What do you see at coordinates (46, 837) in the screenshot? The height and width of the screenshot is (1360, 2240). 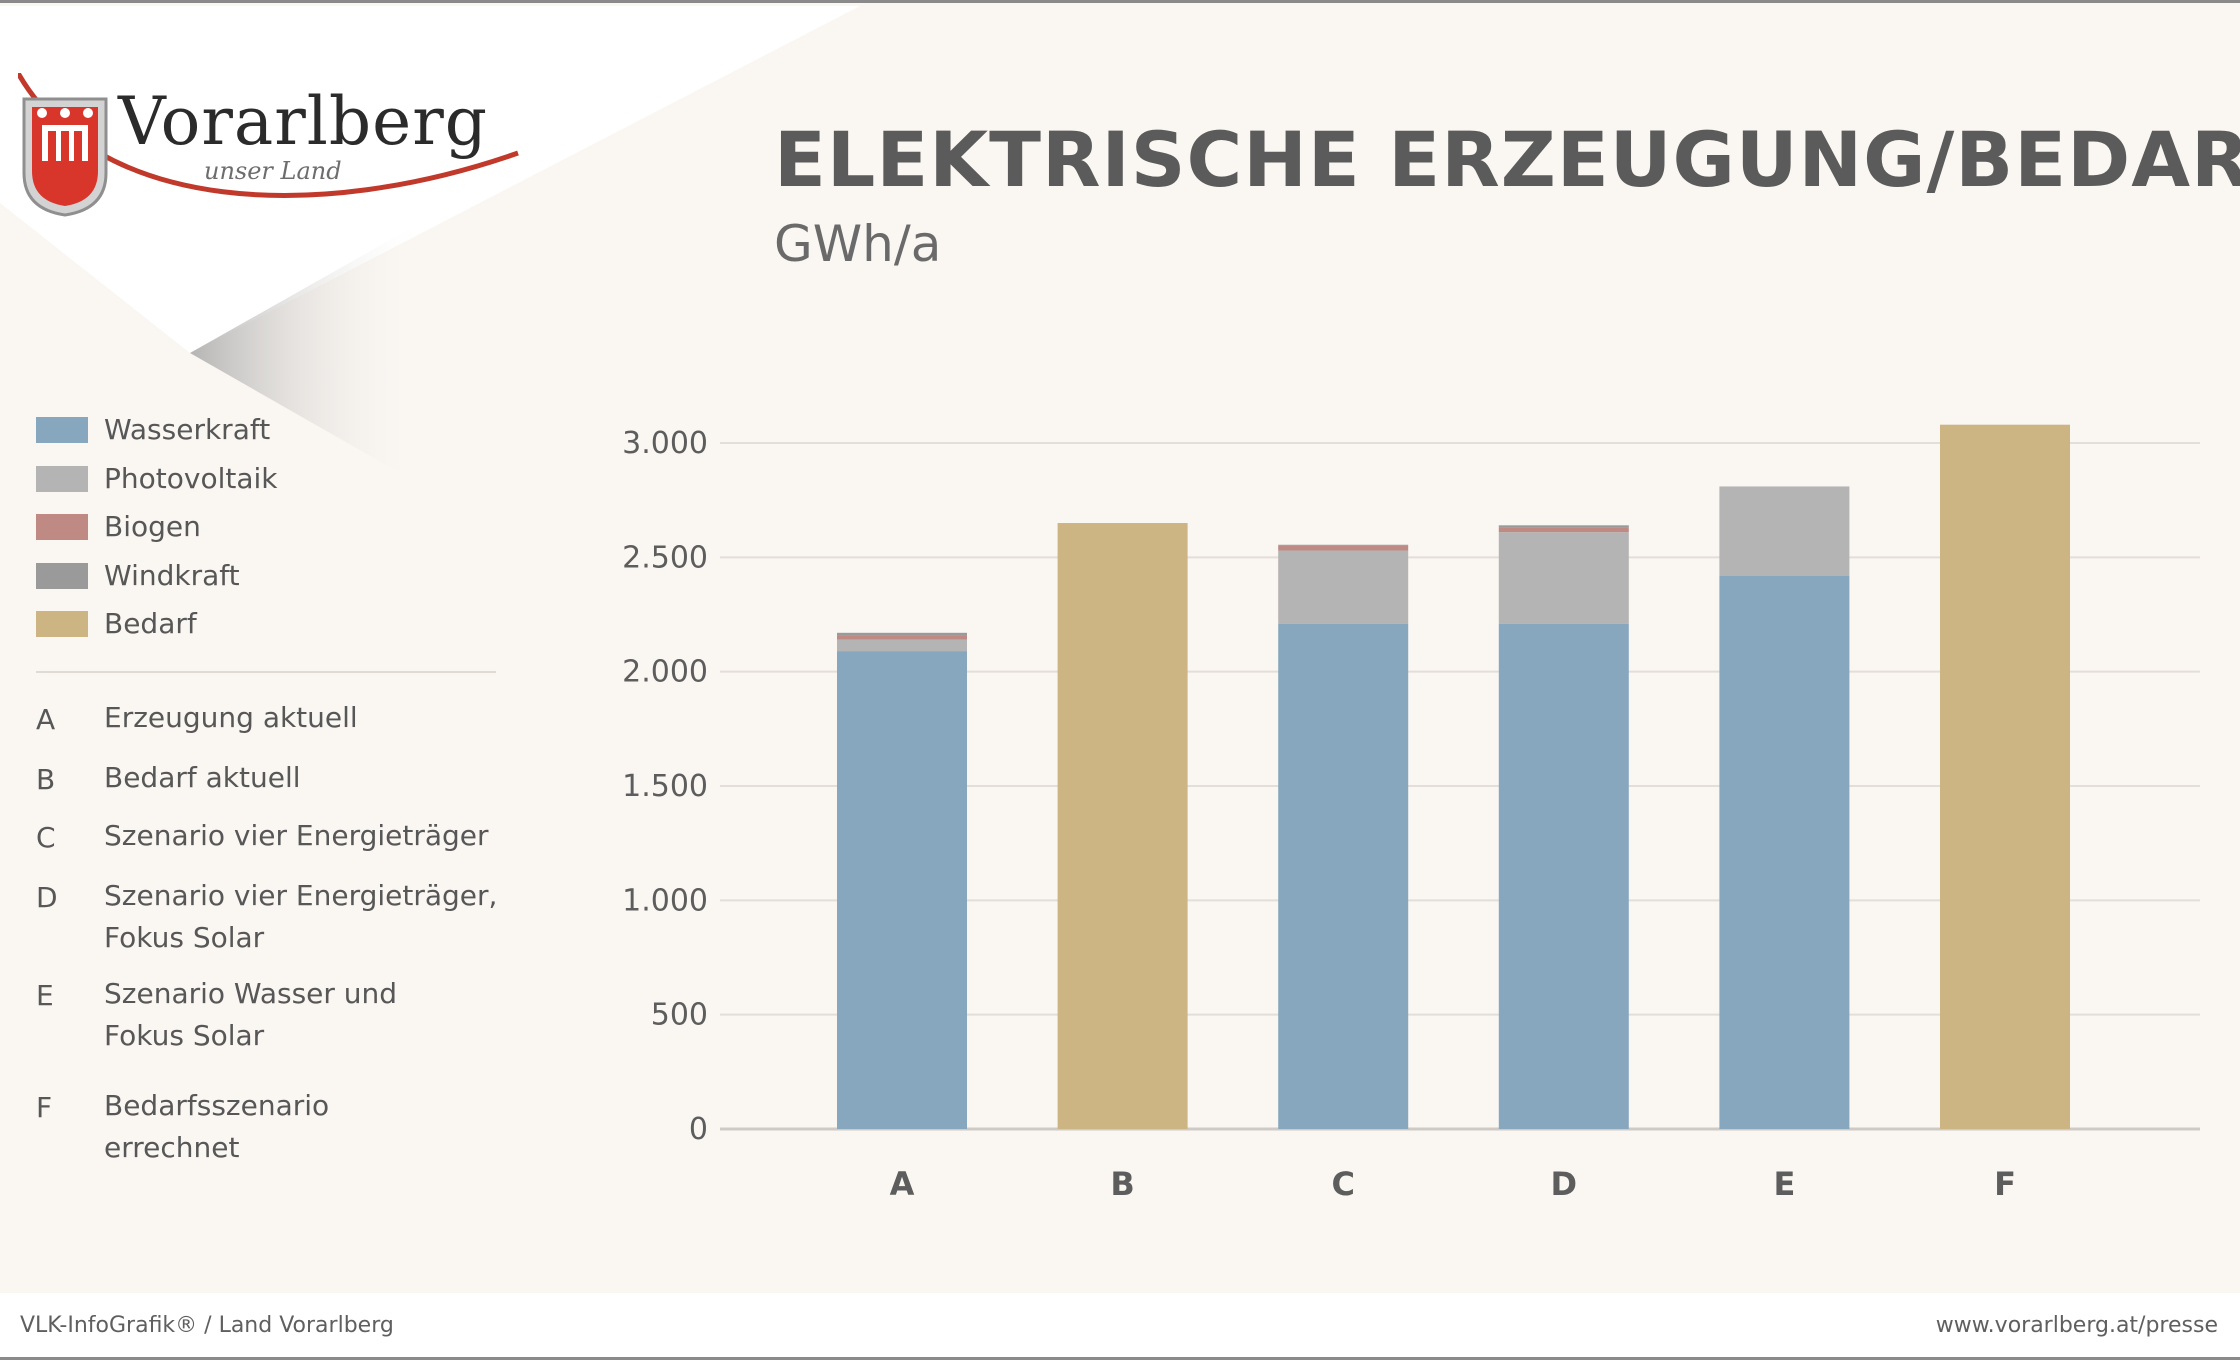 I see `category-letter: C` at bounding box center [46, 837].